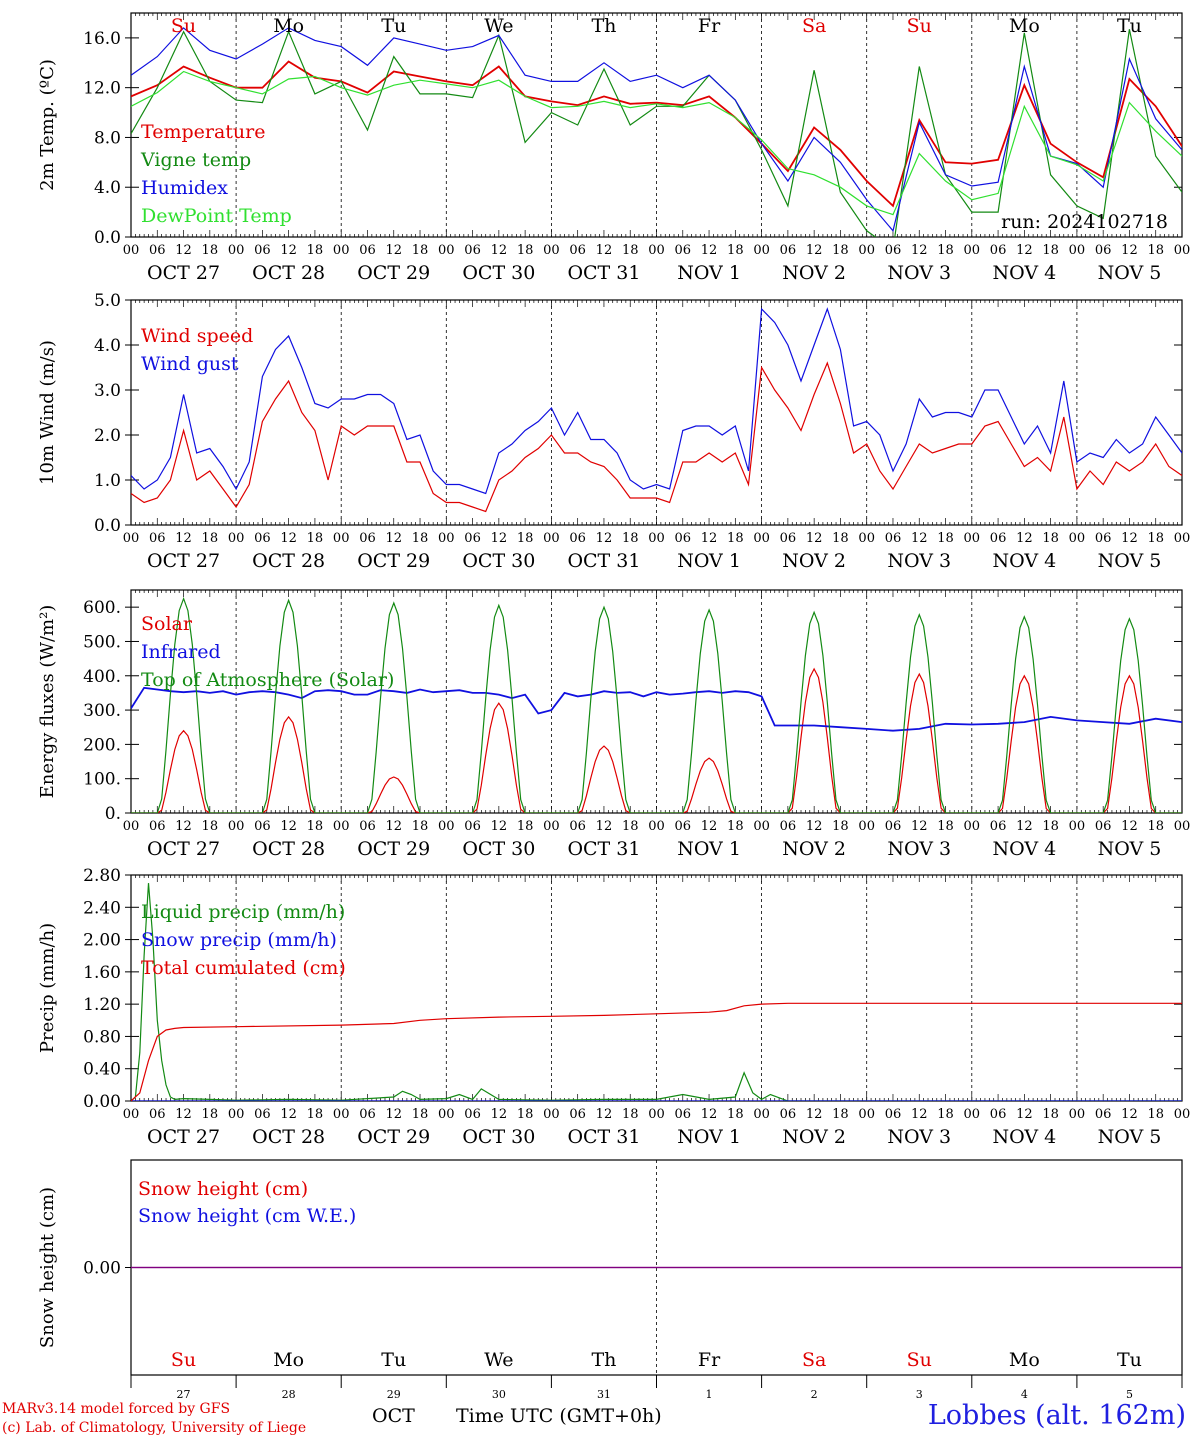 This screenshot has width=1194, height=1440. I want to click on legend-snow-height-cm-: Snow height (cm), so click(223, 1189).